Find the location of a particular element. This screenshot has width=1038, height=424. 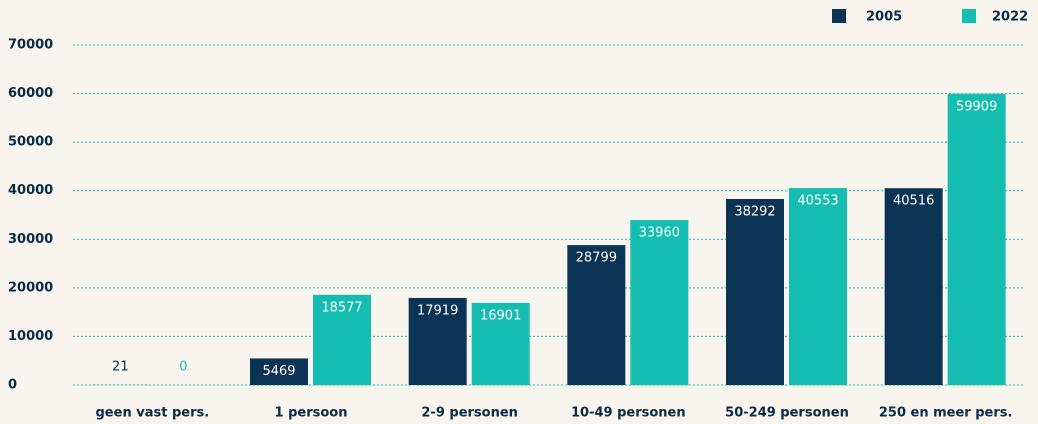

value-label: 40516 is located at coordinates (913, 201).